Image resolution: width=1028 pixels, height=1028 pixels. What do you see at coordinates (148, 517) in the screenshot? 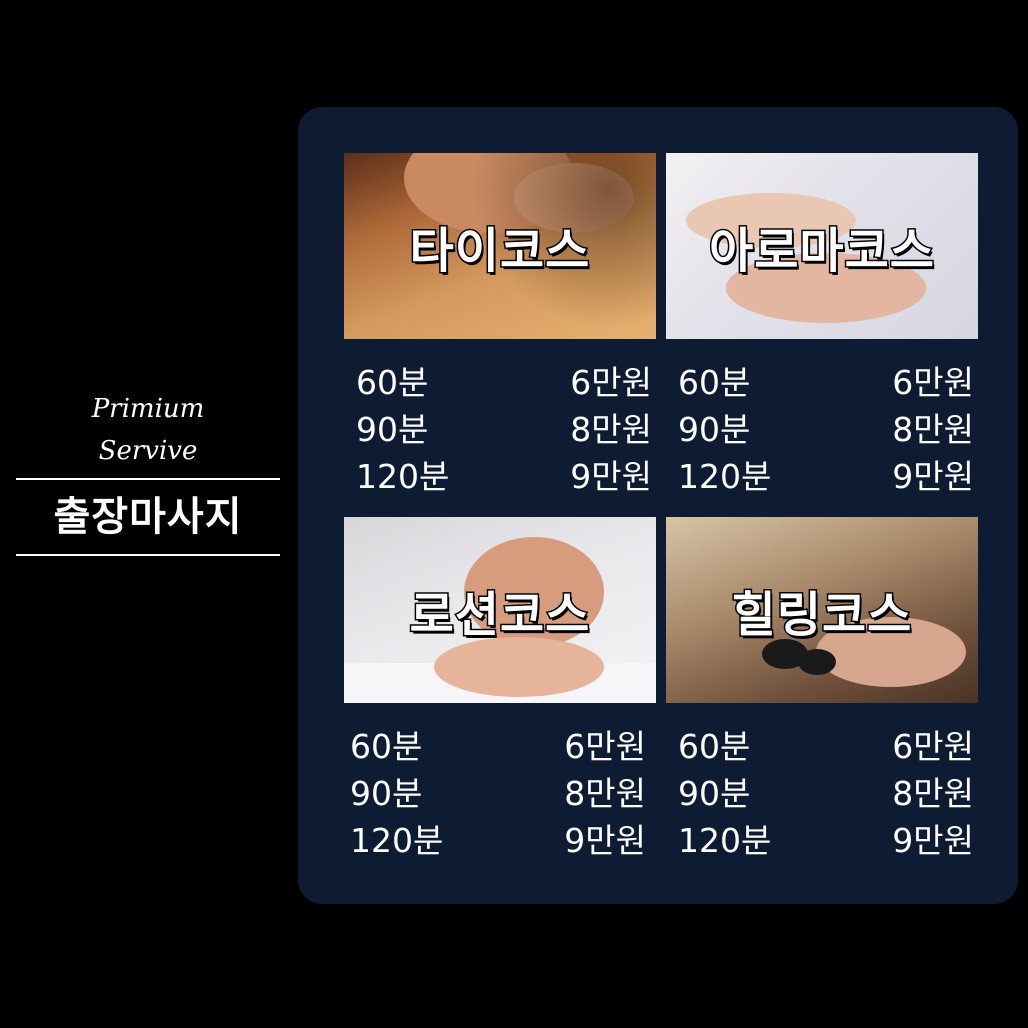
I see `brand-title: 출장마사지` at bounding box center [148, 517].